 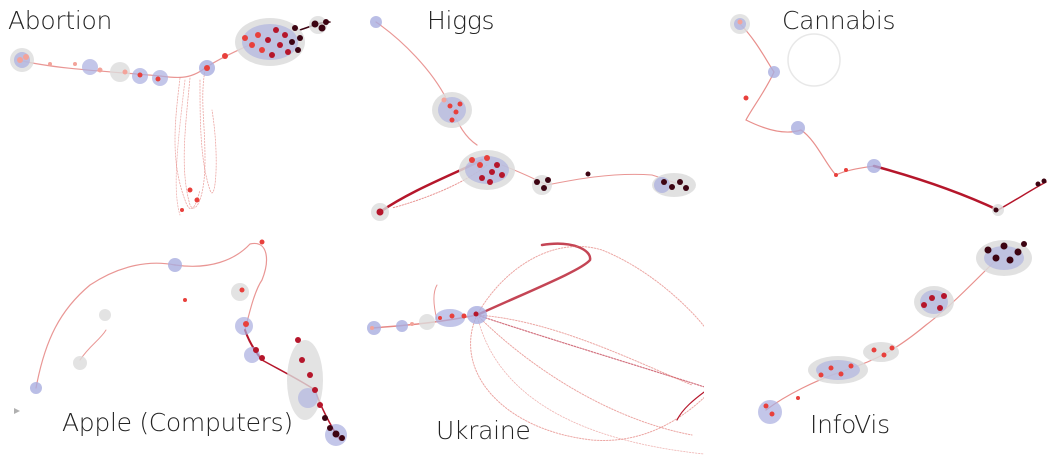 I want to click on panel-title: Ukraine, so click(x=483, y=430).